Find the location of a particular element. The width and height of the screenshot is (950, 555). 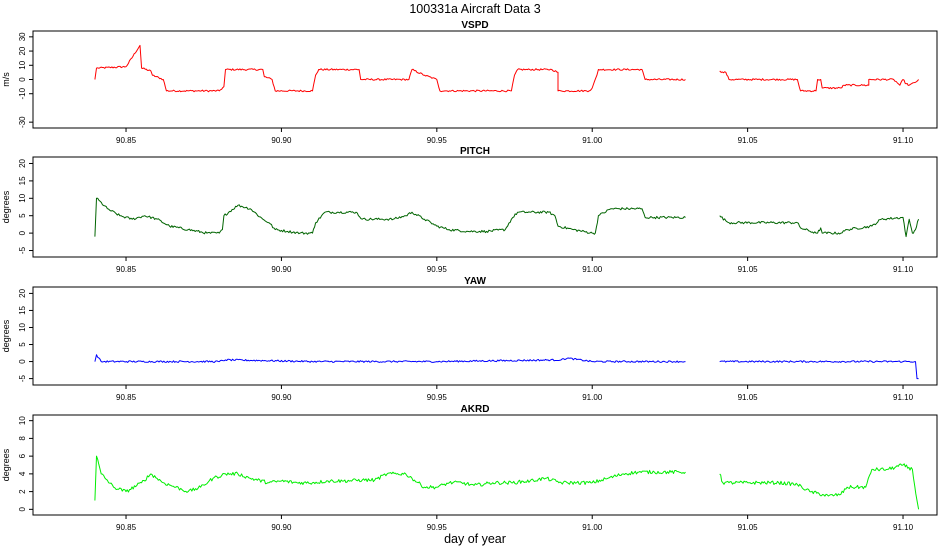

y-tick-label: -10 is located at coordinates (22, 93).